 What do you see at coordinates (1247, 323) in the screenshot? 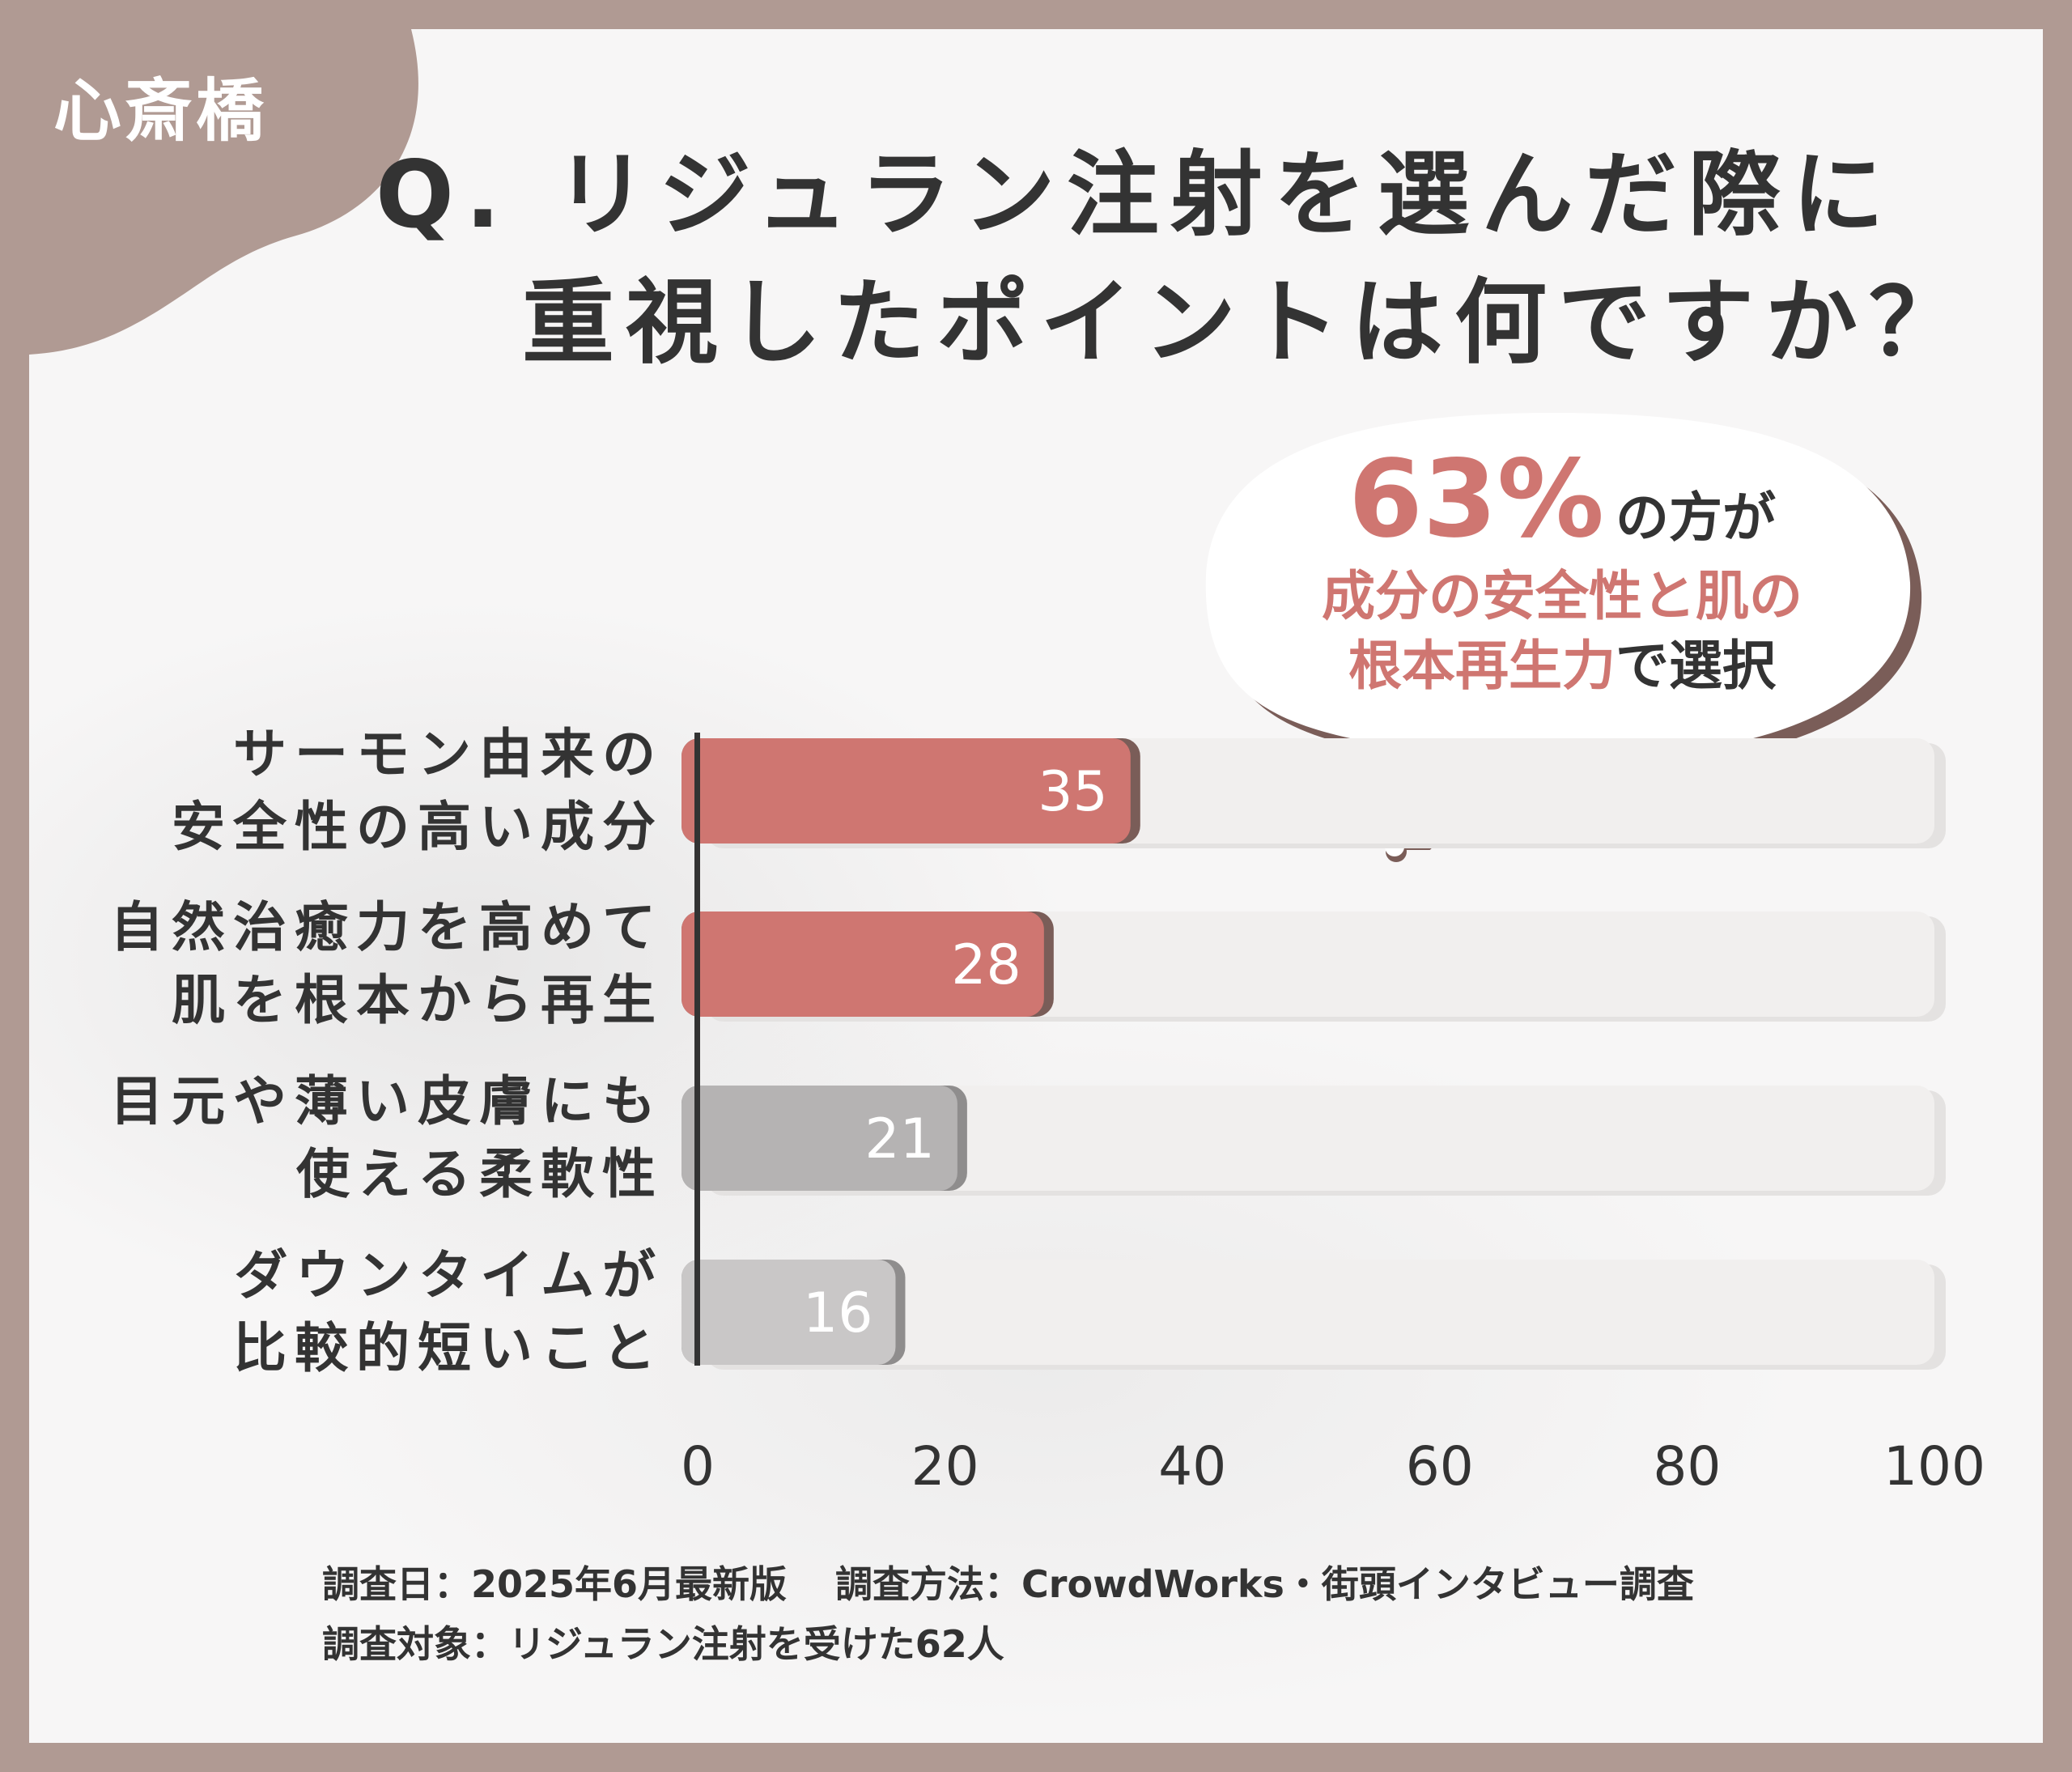
I see `question-title-line-2: 重視したポイントは何ですか？` at bounding box center [1247, 323].